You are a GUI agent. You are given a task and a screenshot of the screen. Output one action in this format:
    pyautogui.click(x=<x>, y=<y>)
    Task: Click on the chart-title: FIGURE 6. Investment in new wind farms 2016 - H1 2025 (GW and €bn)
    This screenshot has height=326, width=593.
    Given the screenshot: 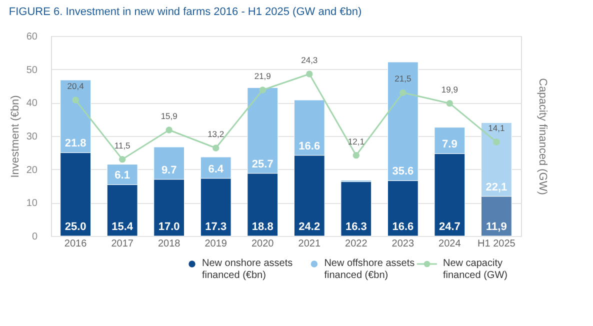 What is the action you would take?
    pyautogui.click(x=185, y=12)
    